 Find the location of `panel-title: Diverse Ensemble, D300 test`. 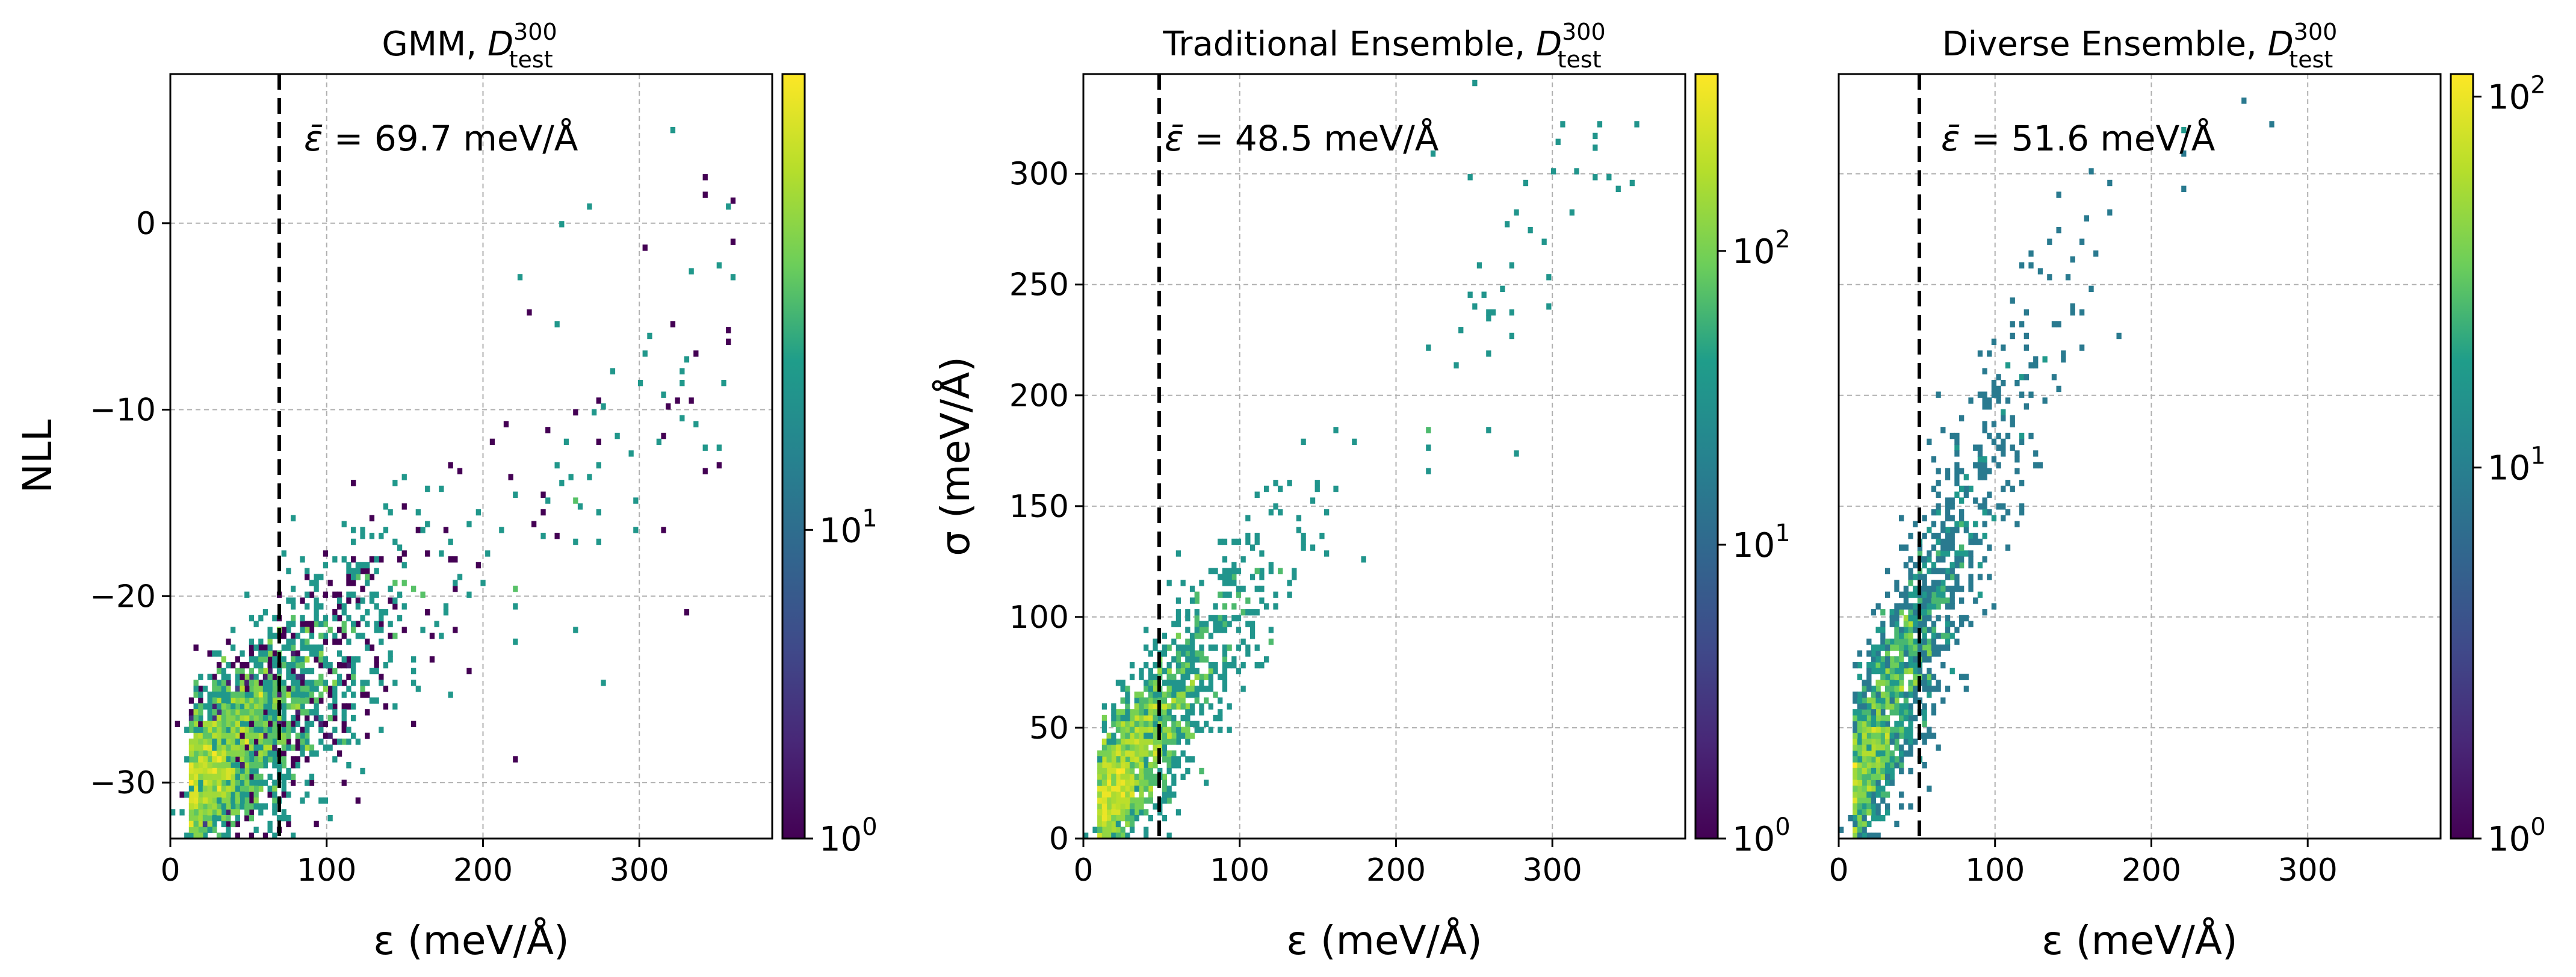

panel-title: Diverse Ensemble, D300 test is located at coordinates (2140, 46).